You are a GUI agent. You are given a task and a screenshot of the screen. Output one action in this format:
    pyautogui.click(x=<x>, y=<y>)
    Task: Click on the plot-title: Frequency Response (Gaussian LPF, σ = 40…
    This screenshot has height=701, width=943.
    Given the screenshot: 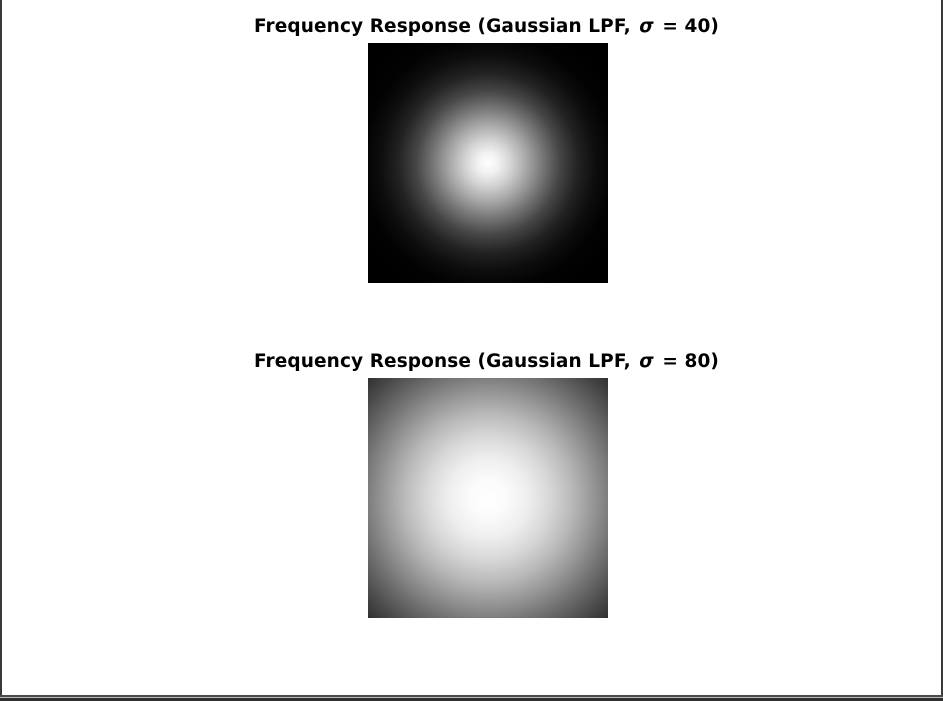 What is the action you would take?
    pyautogui.click(x=471, y=27)
    